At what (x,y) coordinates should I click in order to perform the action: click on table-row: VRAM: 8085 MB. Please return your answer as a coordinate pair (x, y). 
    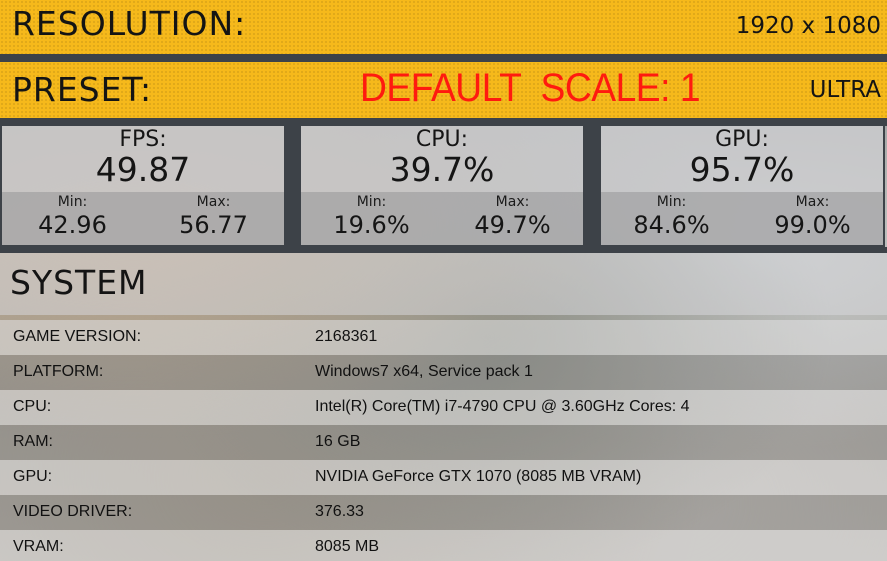
    Looking at the image, I should click on (443, 545).